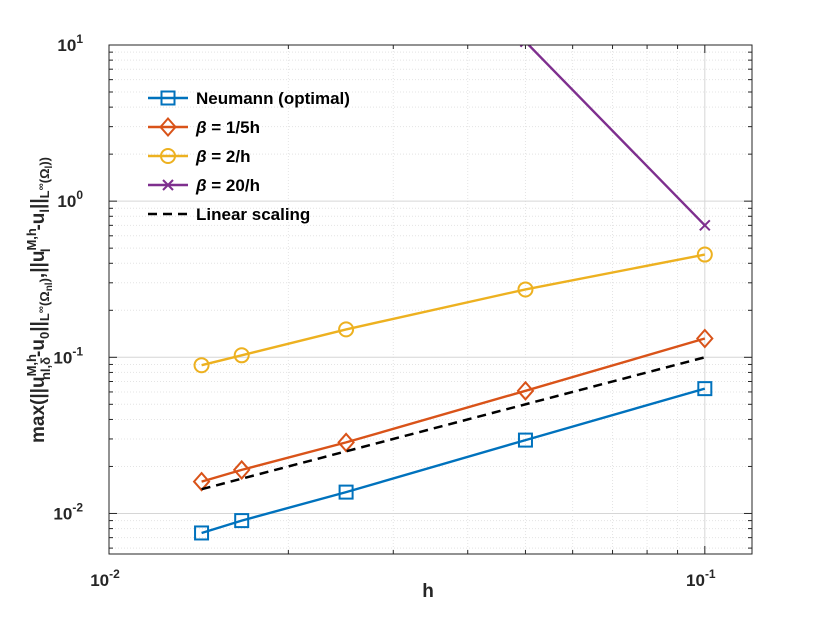 The image size is (830, 623). Describe the element at coordinates (227, 127) in the screenshot. I see `legend-label: β = 1/5h` at that location.